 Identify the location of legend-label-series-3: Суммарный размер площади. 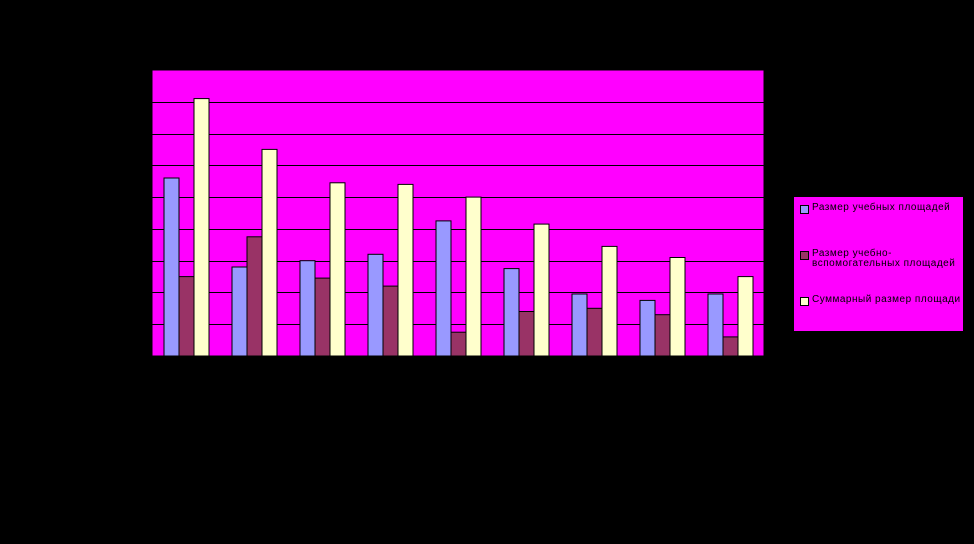
(886, 299).